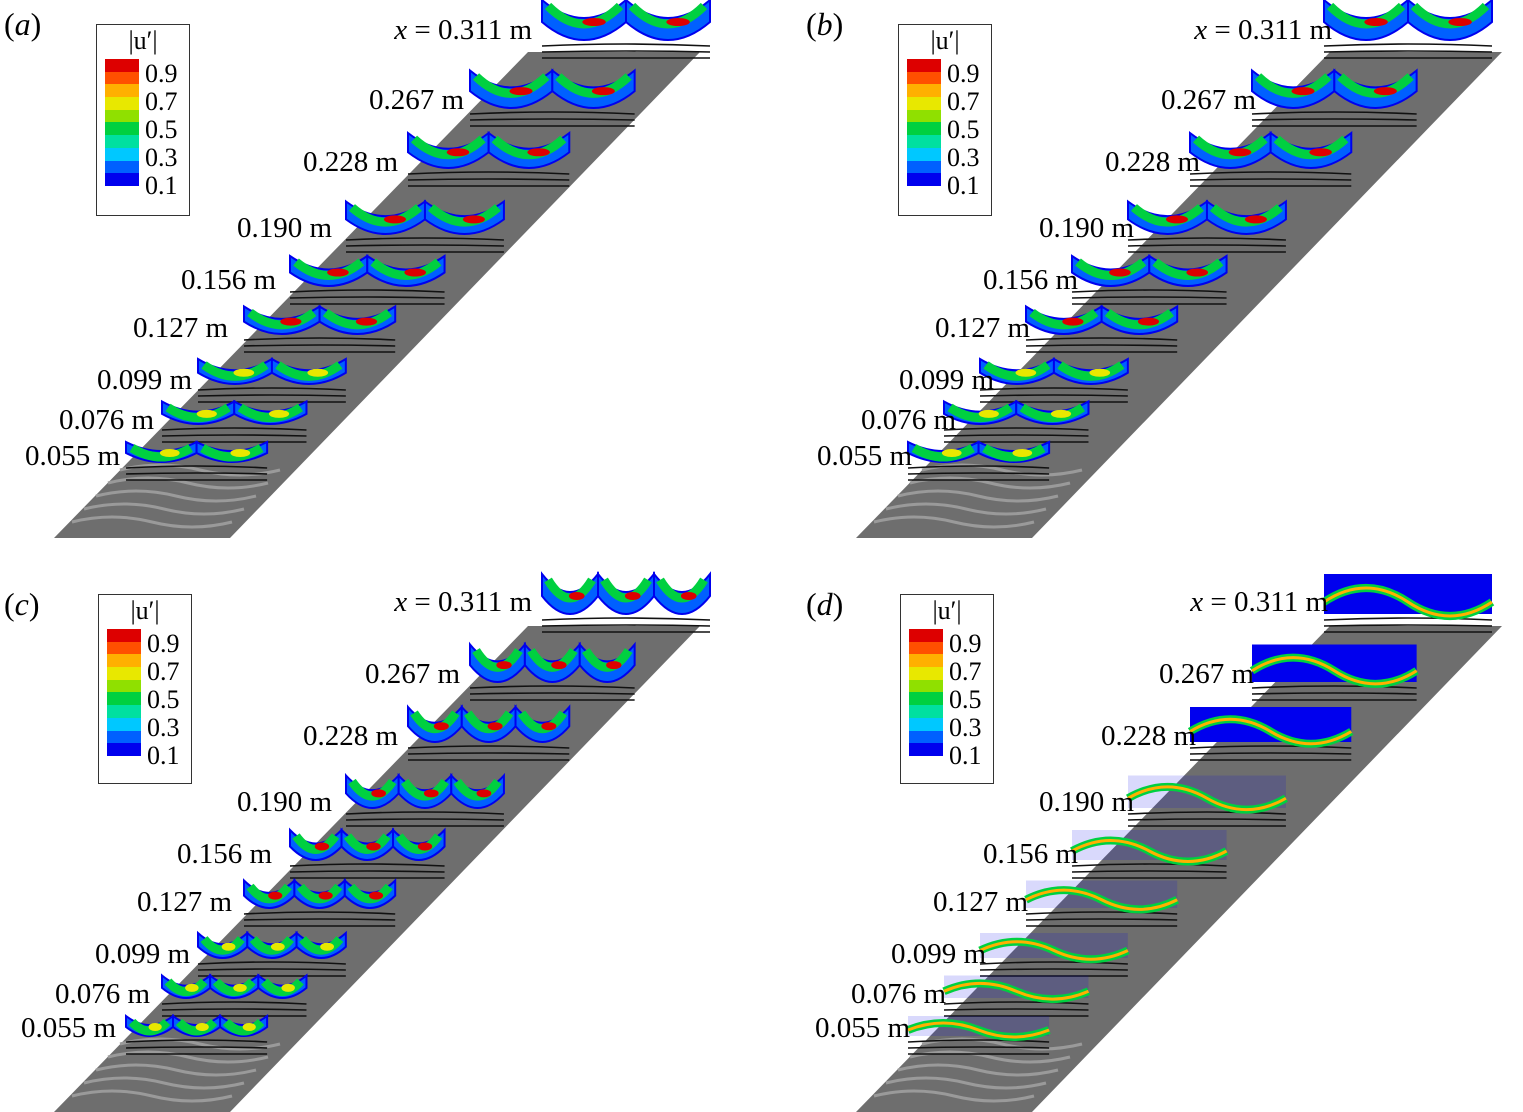 The image size is (1523, 1112). Describe the element at coordinates (825, 24) in the screenshot. I see `panel-label-b: (b)` at that location.